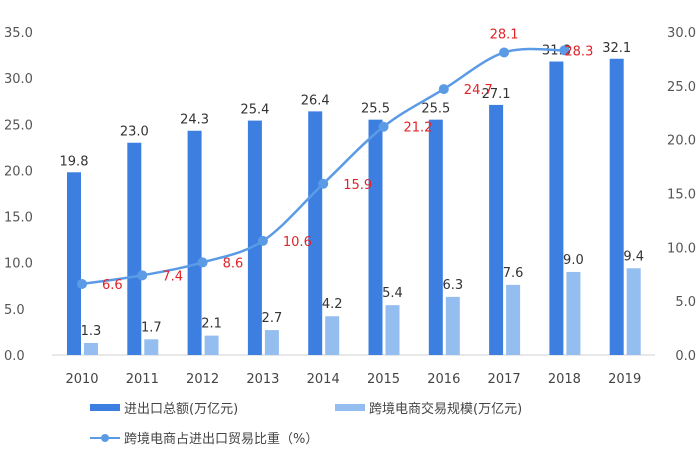 The height and width of the screenshot is (470, 700). I want to click on y-left-tick-label: 5.0, so click(14, 310).